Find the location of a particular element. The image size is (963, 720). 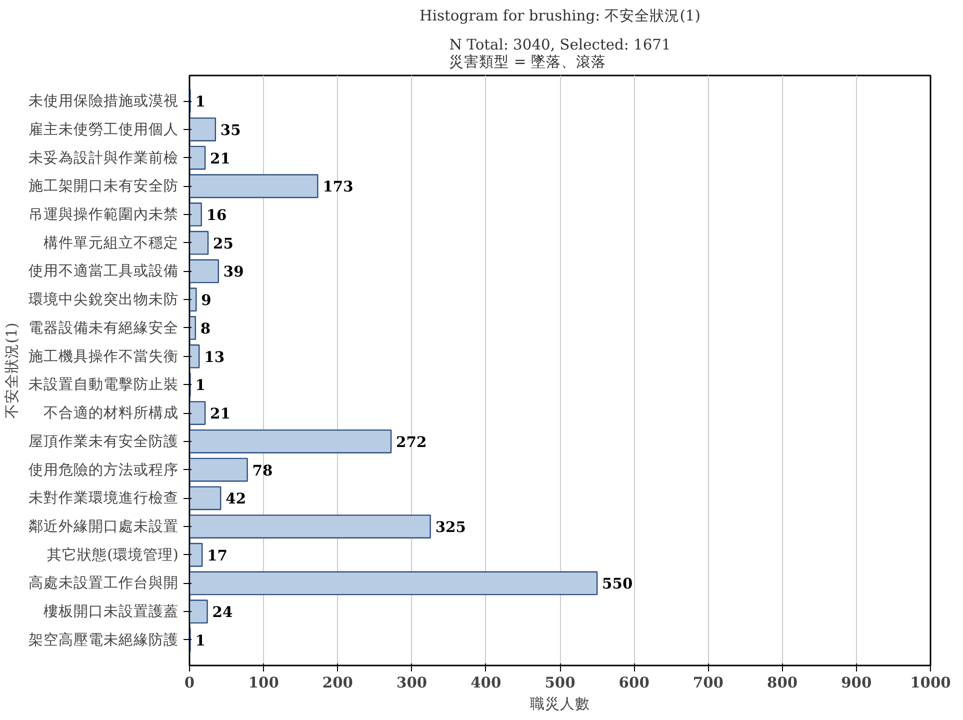

y-tick-label: 未使用保險措施或漠視 is located at coordinates (103, 101).